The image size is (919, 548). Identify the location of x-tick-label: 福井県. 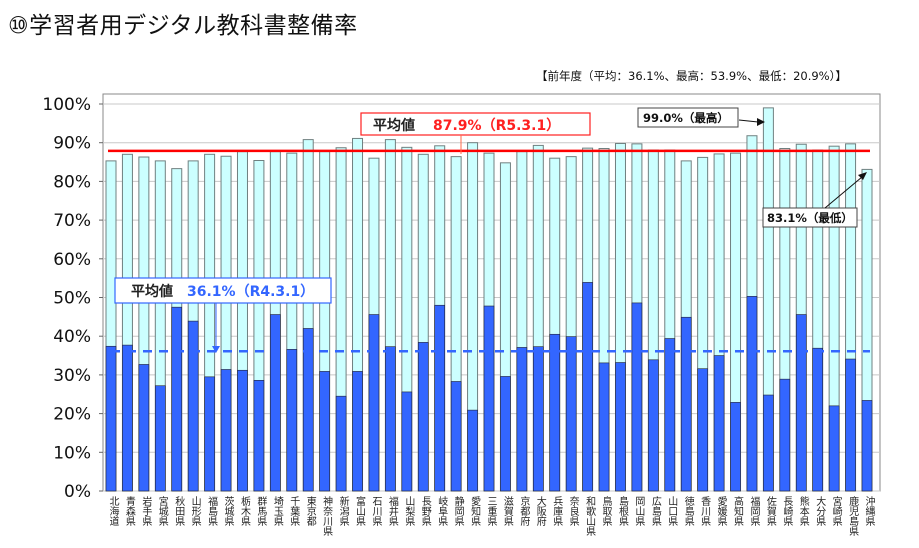
(392, 511).